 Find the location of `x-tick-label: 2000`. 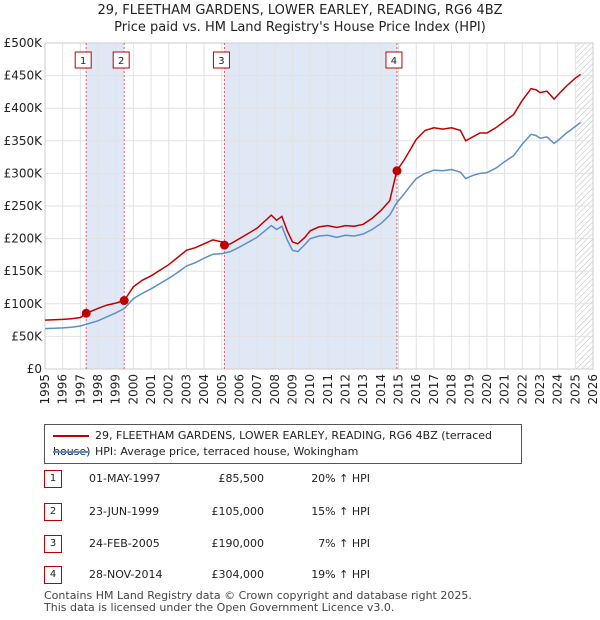

x-tick-label: 2000 is located at coordinates (133, 389).